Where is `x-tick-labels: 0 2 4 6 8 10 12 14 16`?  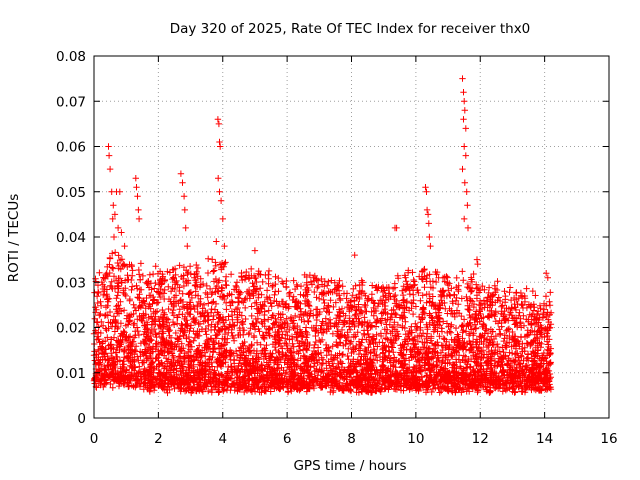
x-tick-labels: 0 2 4 6 8 10 12 14 16 is located at coordinates (354, 439).